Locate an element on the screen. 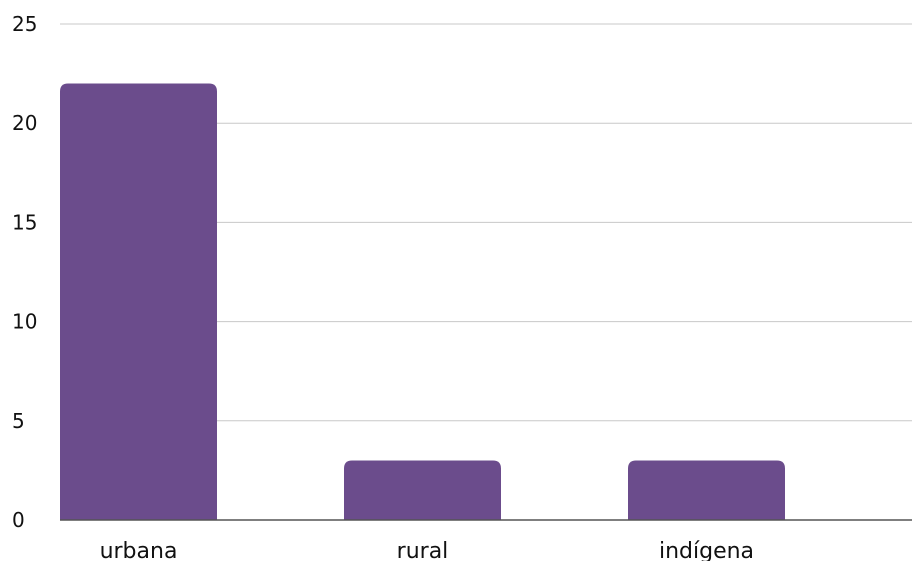 The image size is (912, 561). y-axis-tick-labels: 0 5 10 15 20 25 is located at coordinates (24, 272).